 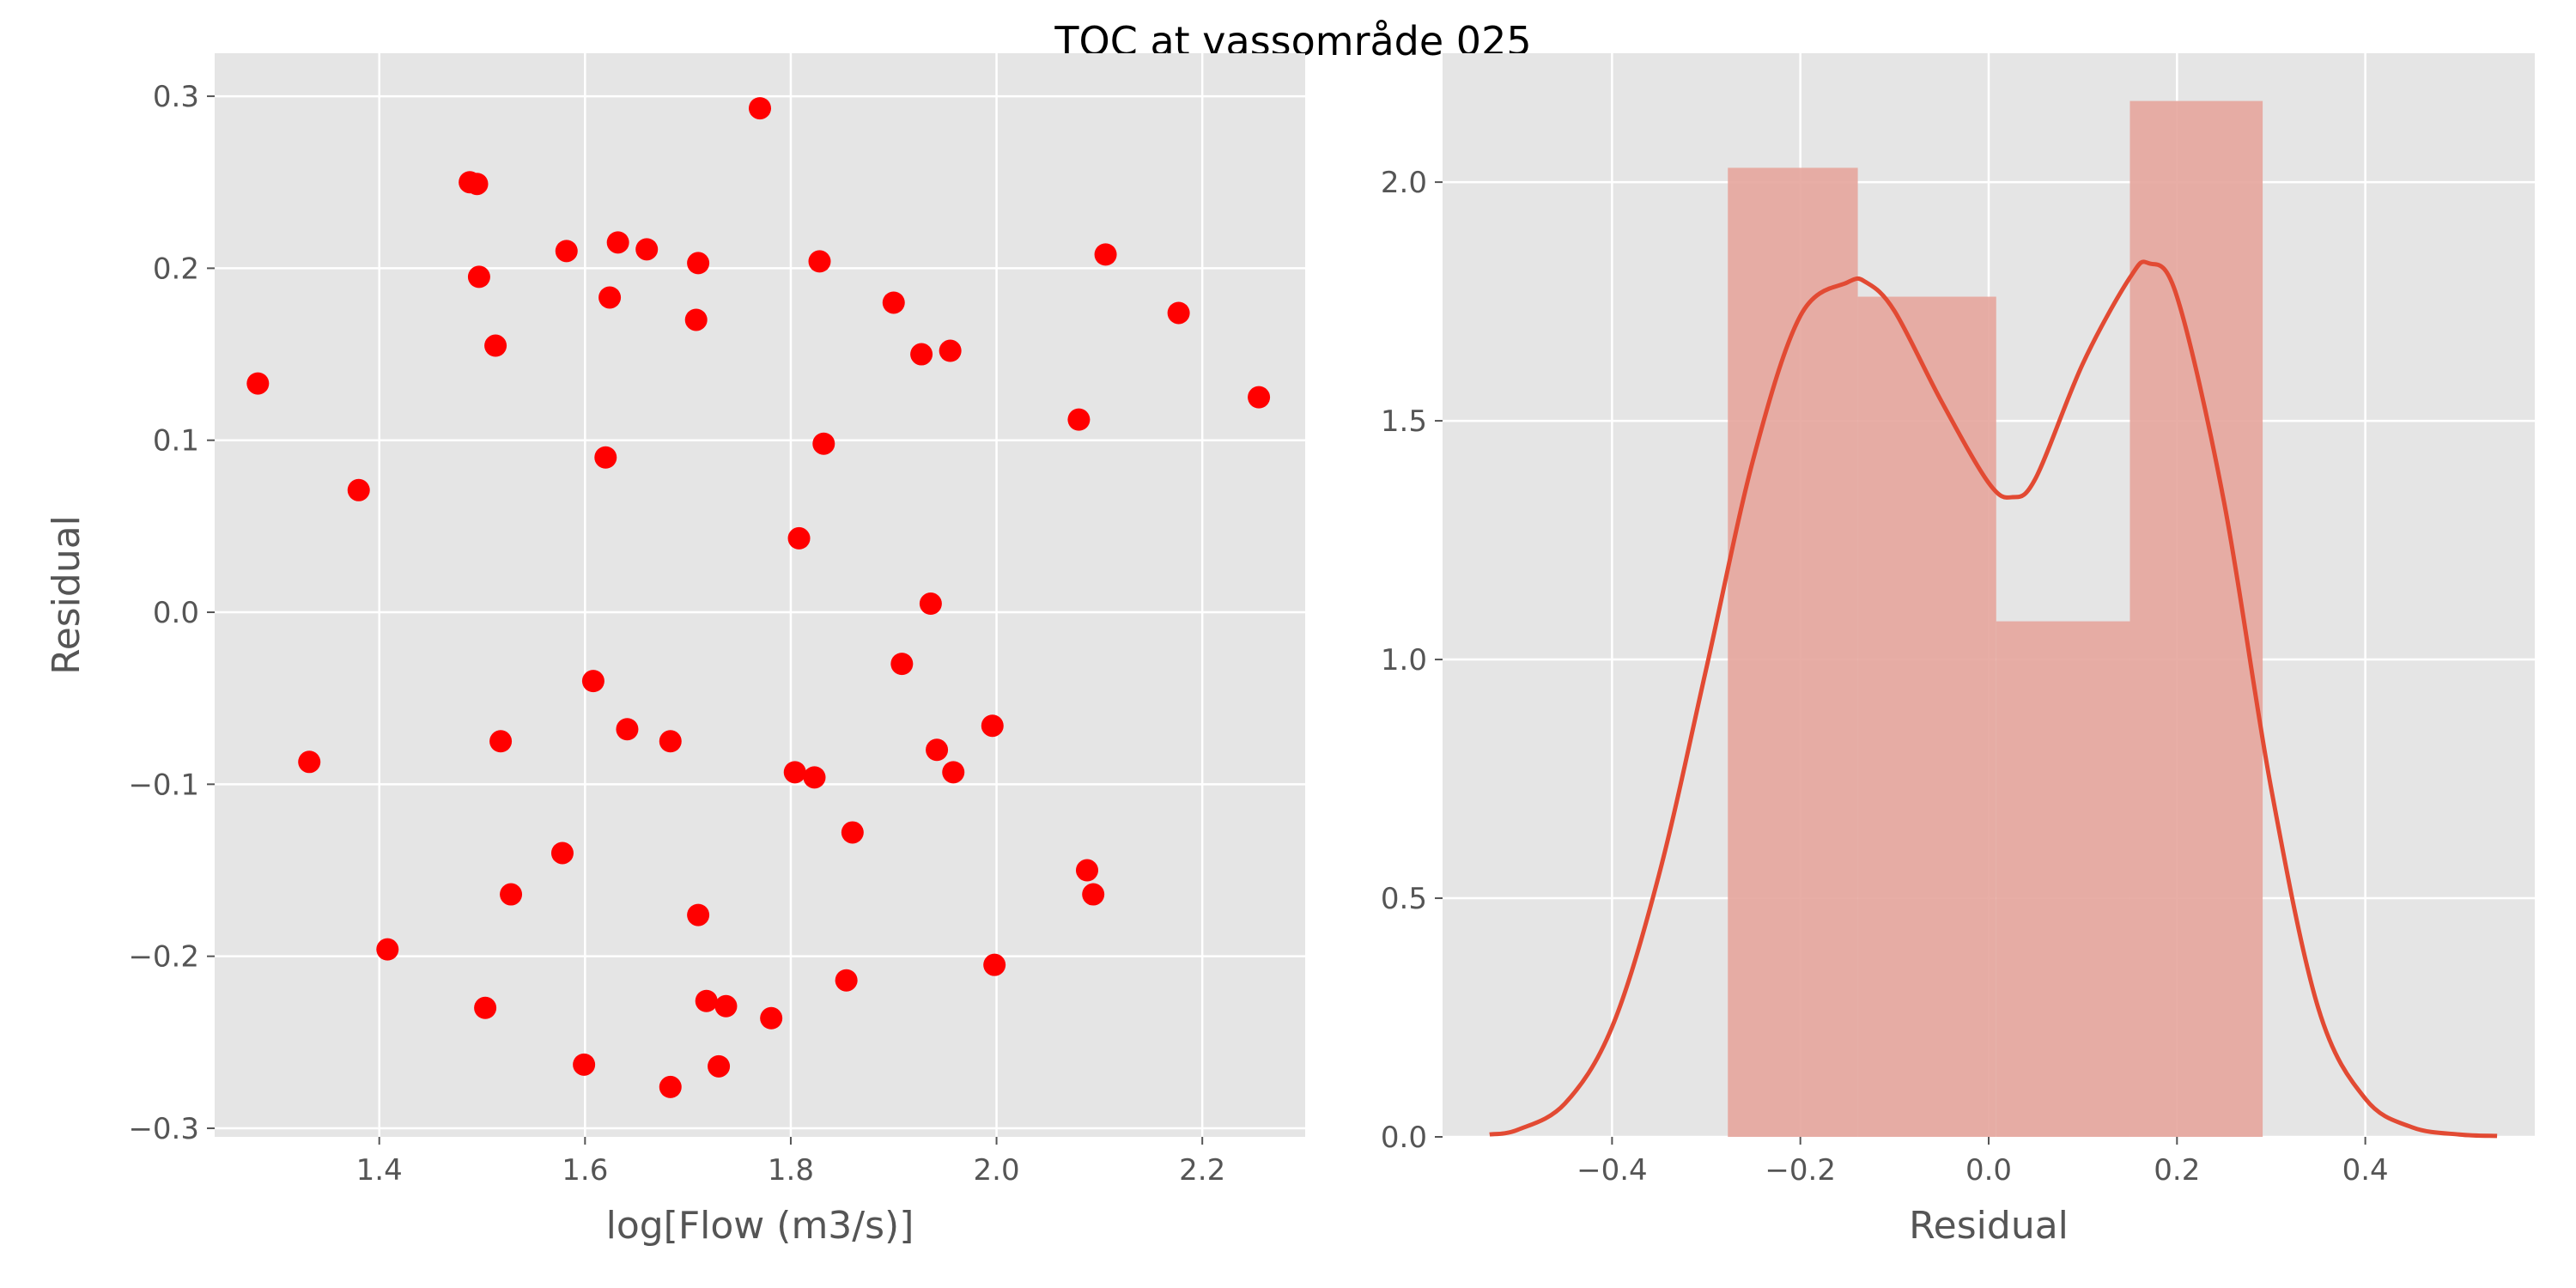 I want to click on y-tick-label: −0.2, so click(x=164, y=958).